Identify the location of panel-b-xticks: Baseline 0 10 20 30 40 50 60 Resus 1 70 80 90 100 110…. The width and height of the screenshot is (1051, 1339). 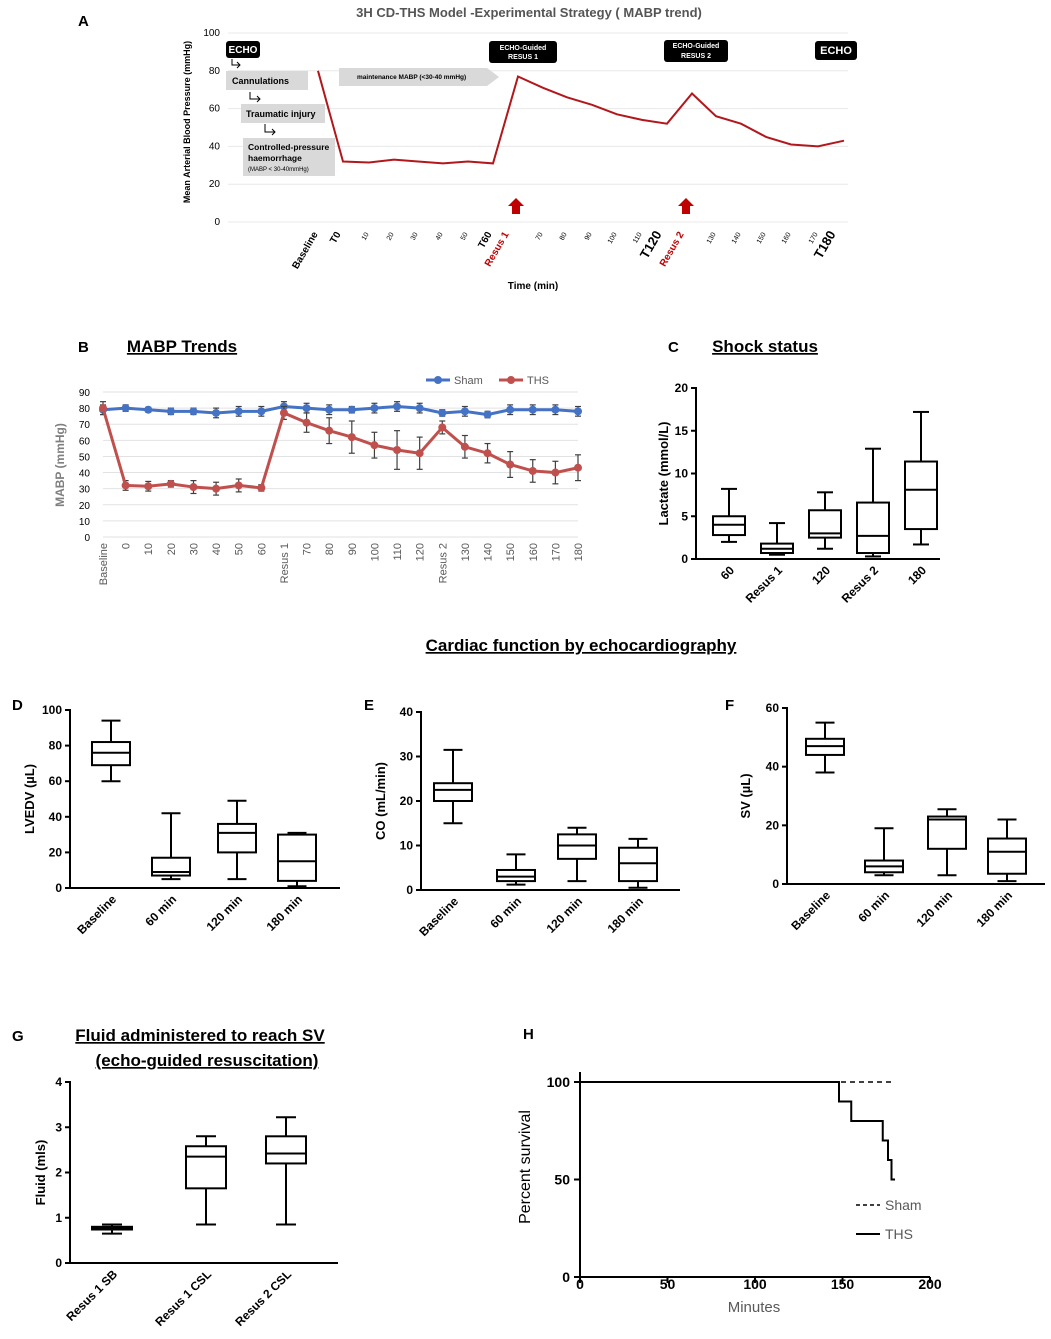
(341, 564).